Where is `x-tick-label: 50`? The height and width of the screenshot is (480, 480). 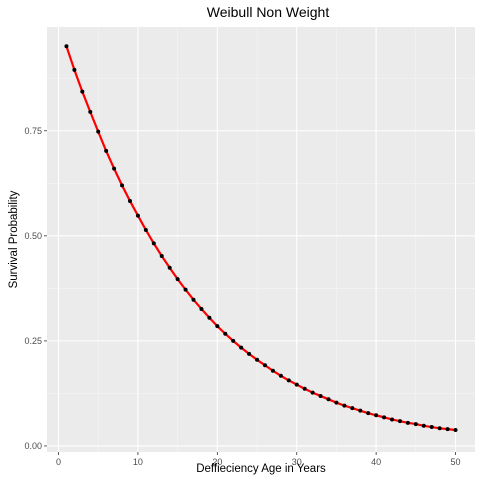
x-tick-label: 50 is located at coordinates (456, 462).